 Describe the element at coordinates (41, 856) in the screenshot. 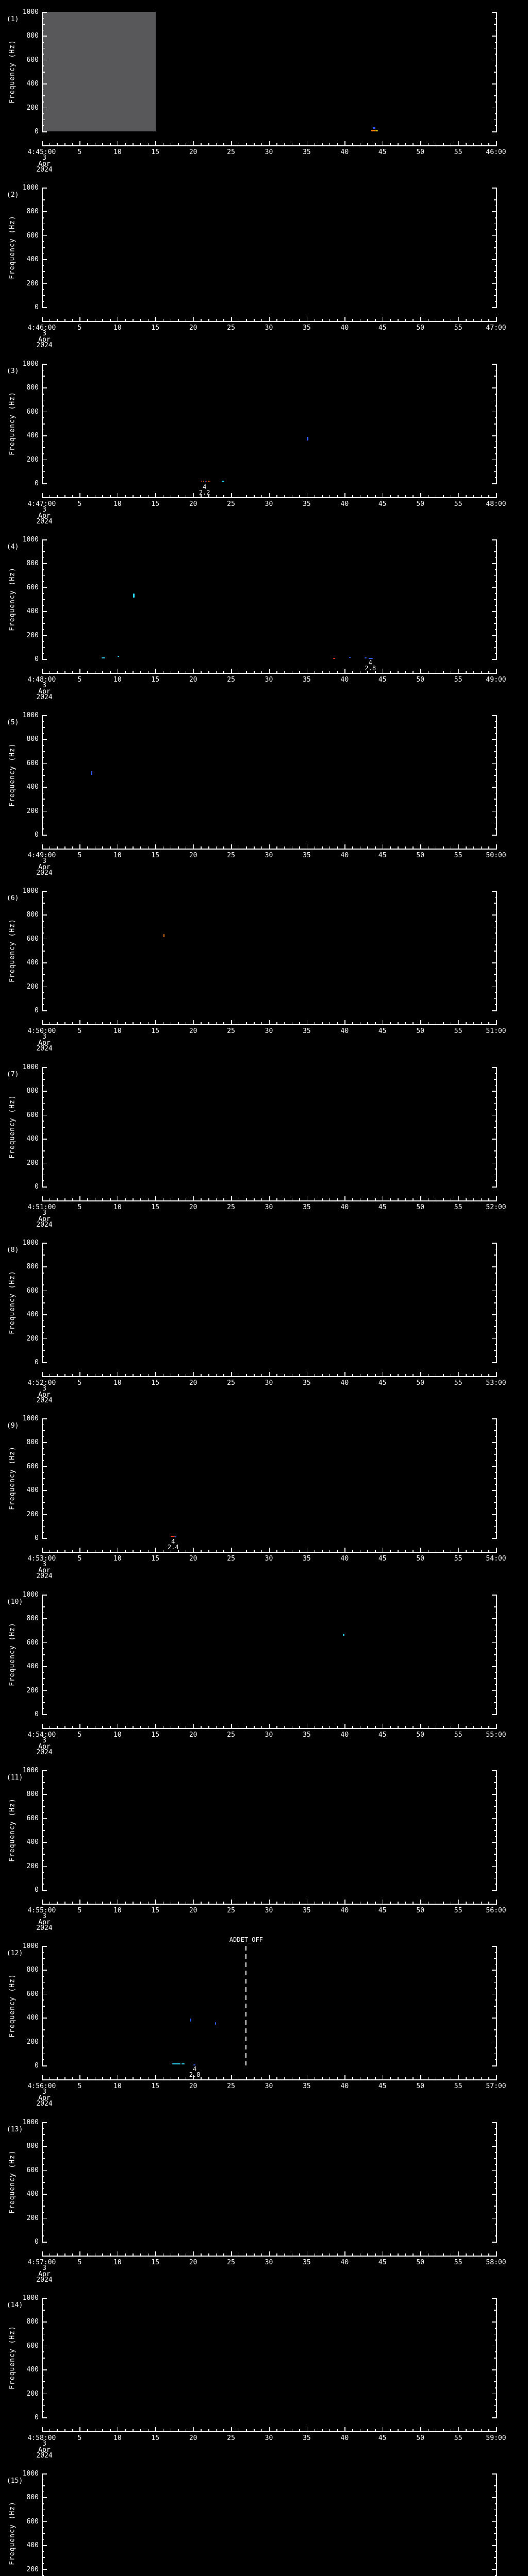

I see `x-start-time-label: 4:49:00` at that location.